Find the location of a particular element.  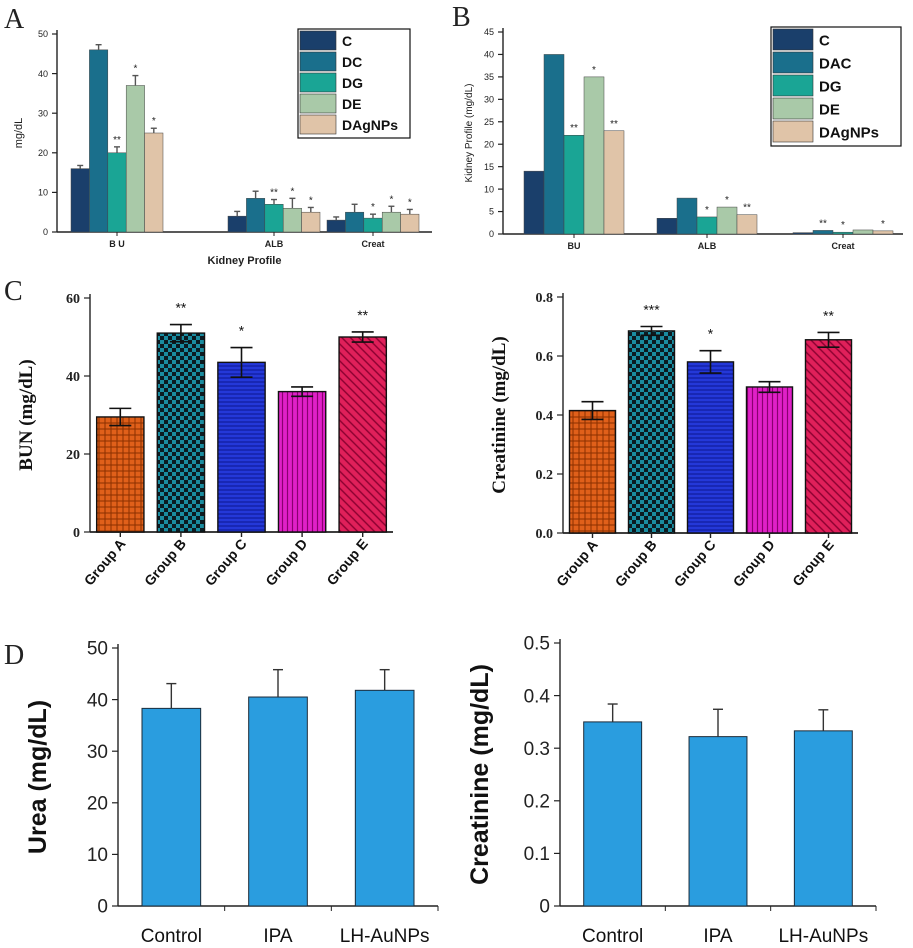

legend-label-dagnps: DAgNPs is located at coordinates (849, 133).